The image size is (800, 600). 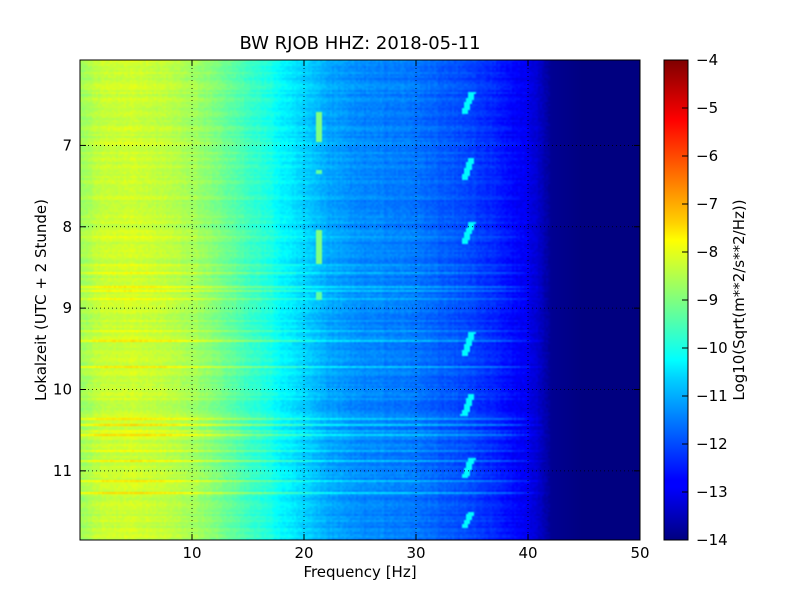 I want to click on colorbar-tick-label: −4, so click(x=707, y=60).